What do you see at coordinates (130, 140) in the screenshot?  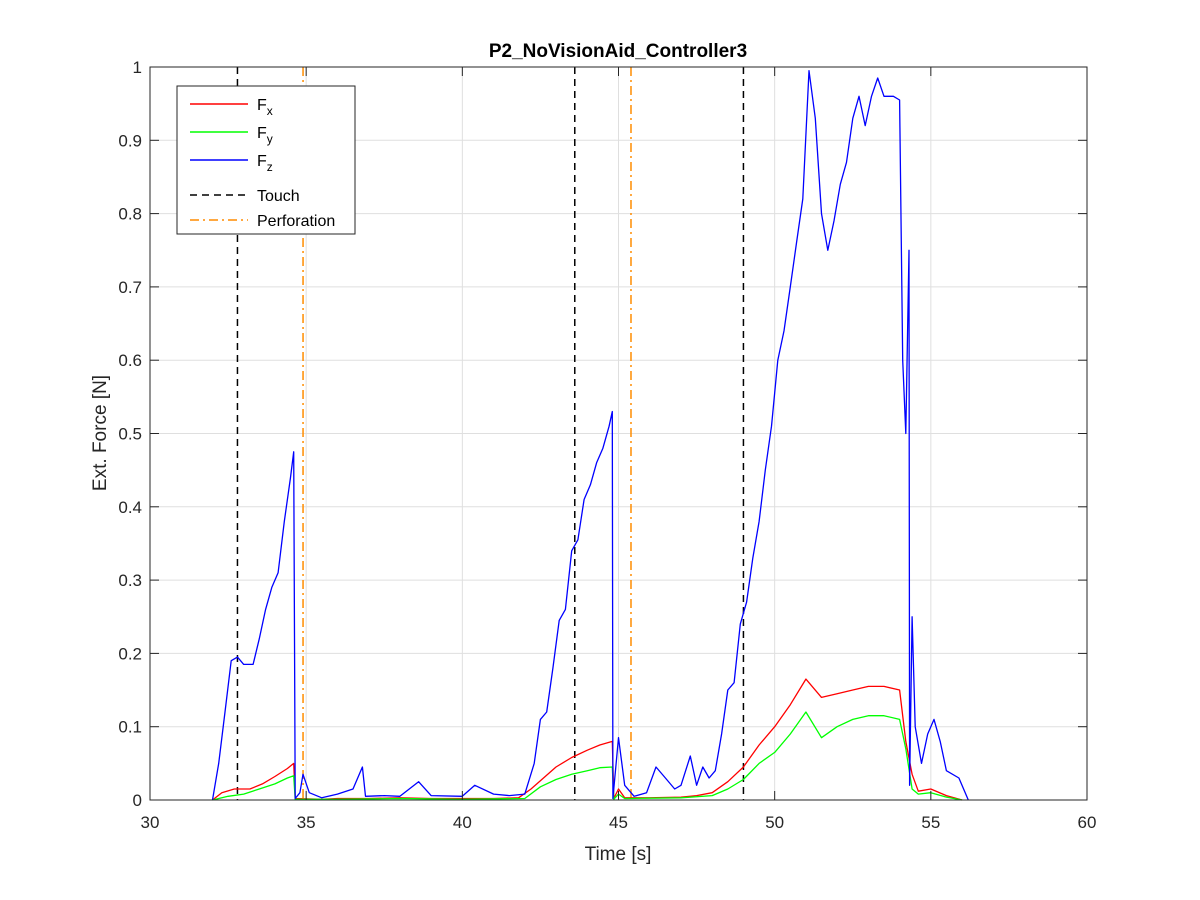 I see `y-tick-label: 0.9` at bounding box center [130, 140].